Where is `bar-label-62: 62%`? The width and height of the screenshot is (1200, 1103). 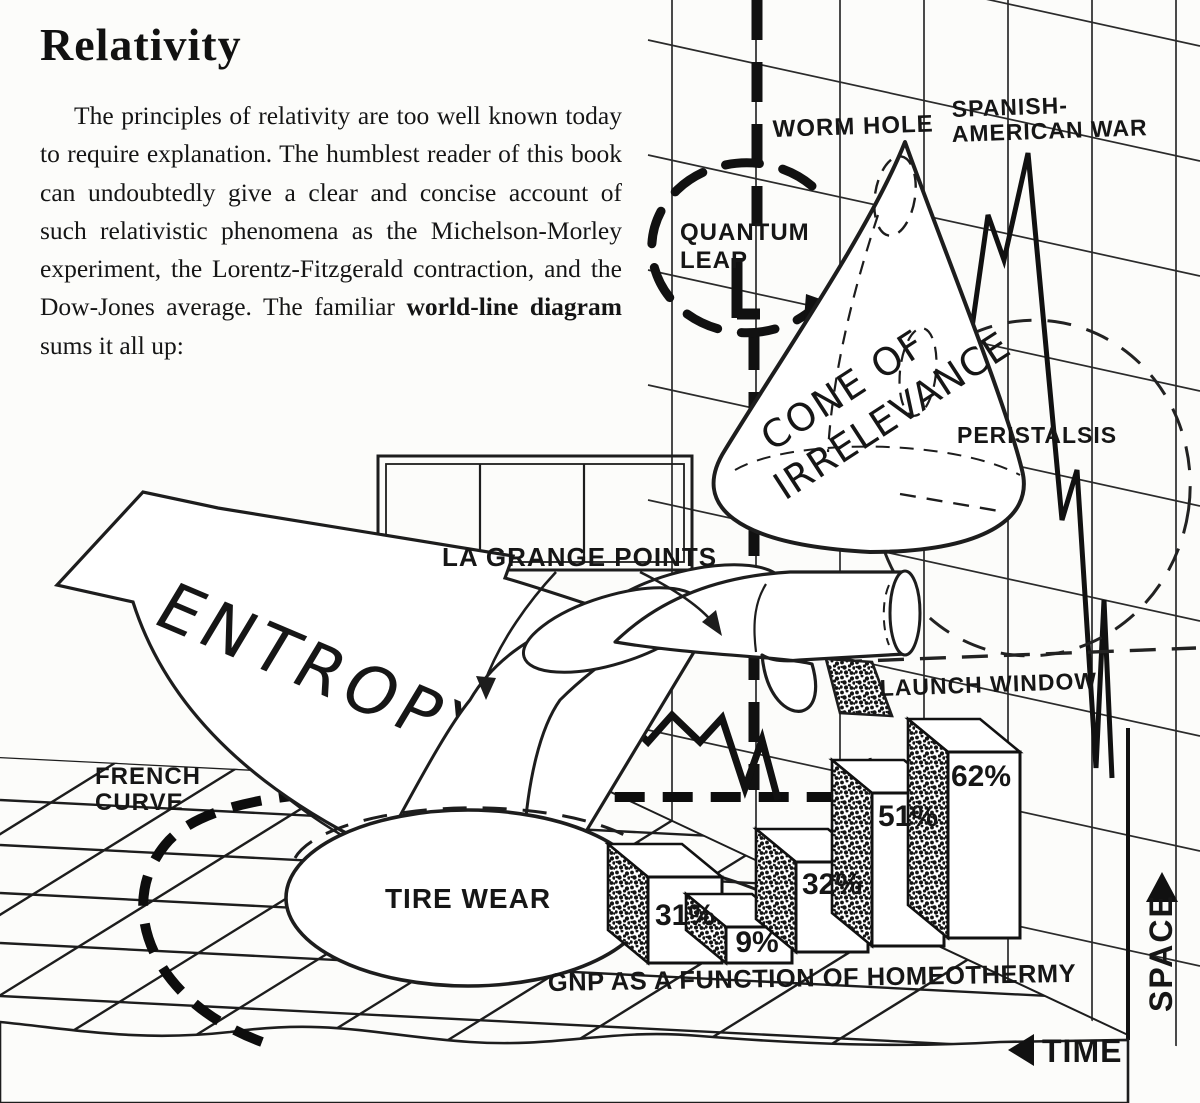
bar-label-62: 62% is located at coordinates (981, 776).